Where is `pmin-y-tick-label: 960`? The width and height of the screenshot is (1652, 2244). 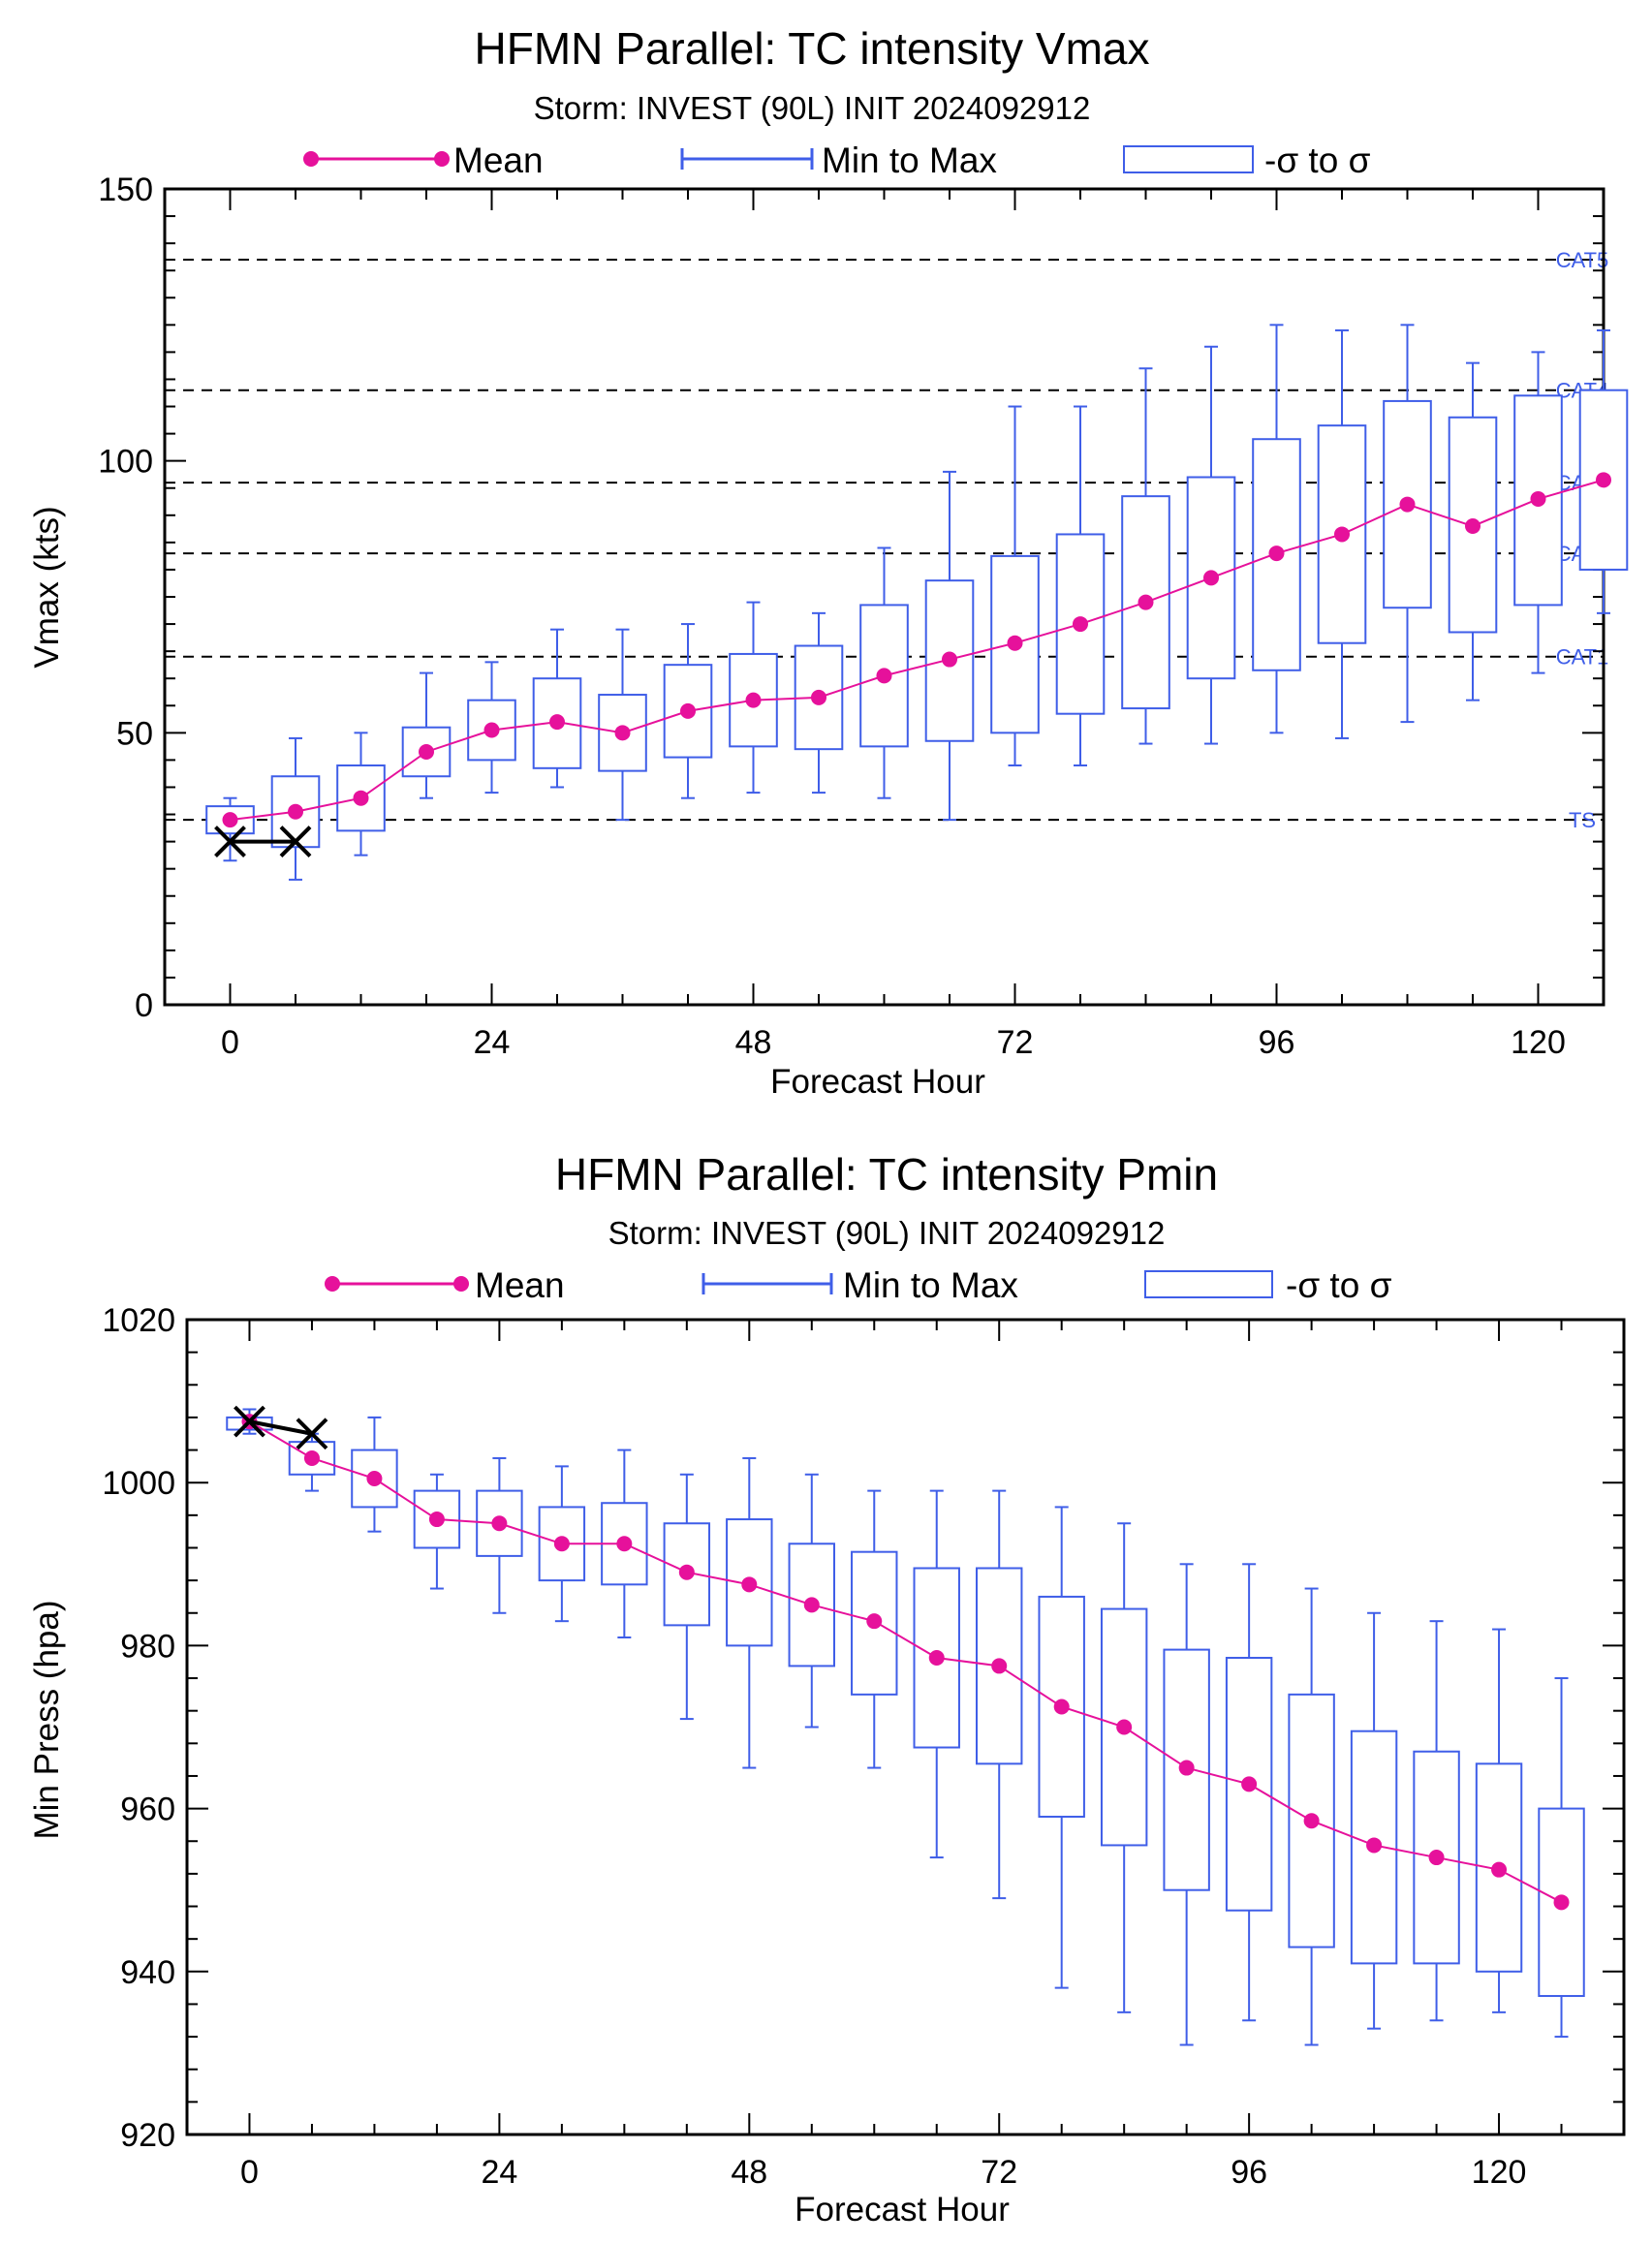
pmin-y-tick-label: 960 is located at coordinates (147, 1810).